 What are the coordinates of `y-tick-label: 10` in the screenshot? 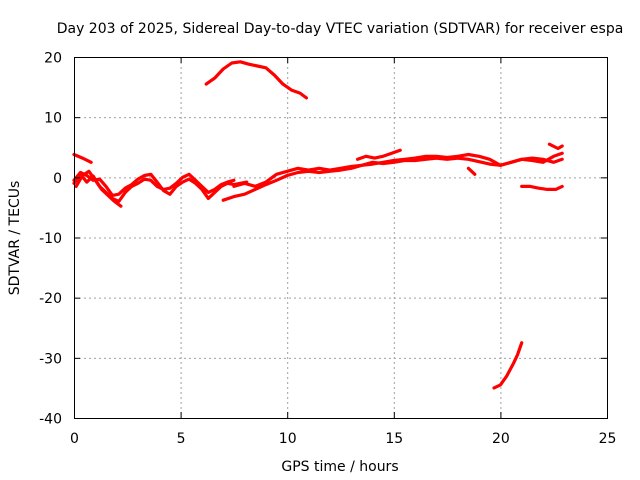 It's located at (53, 119).